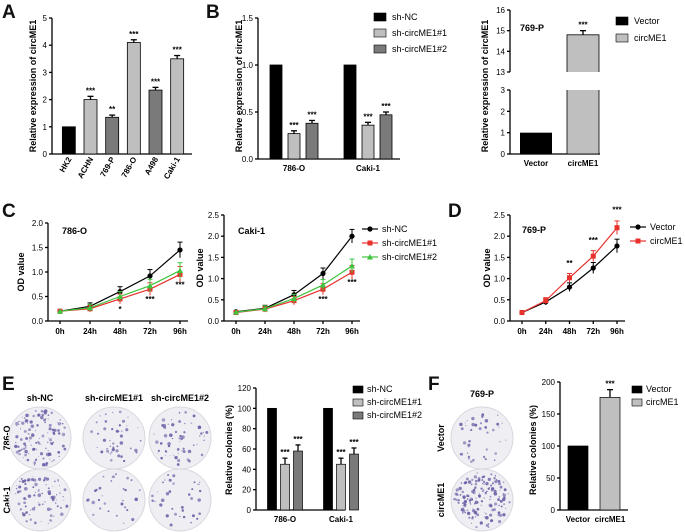 The width and height of the screenshot is (685, 532). I want to click on legend-marker, so click(370, 257).